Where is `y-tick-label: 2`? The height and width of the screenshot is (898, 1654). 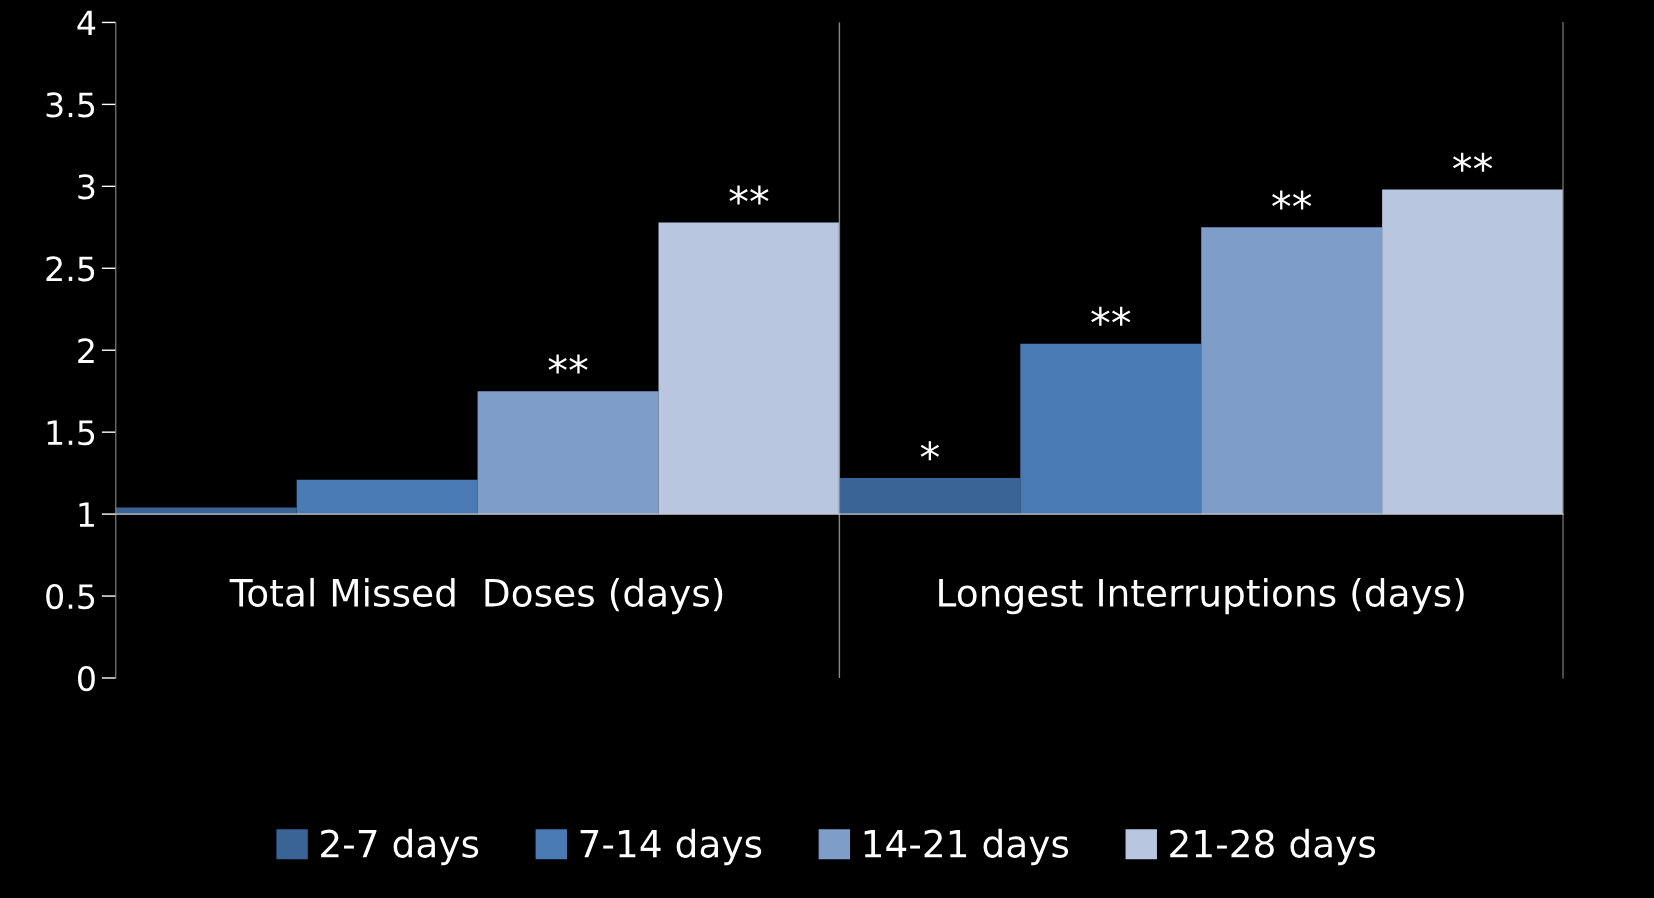
y-tick-label: 2 is located at coordinates (86, 350).